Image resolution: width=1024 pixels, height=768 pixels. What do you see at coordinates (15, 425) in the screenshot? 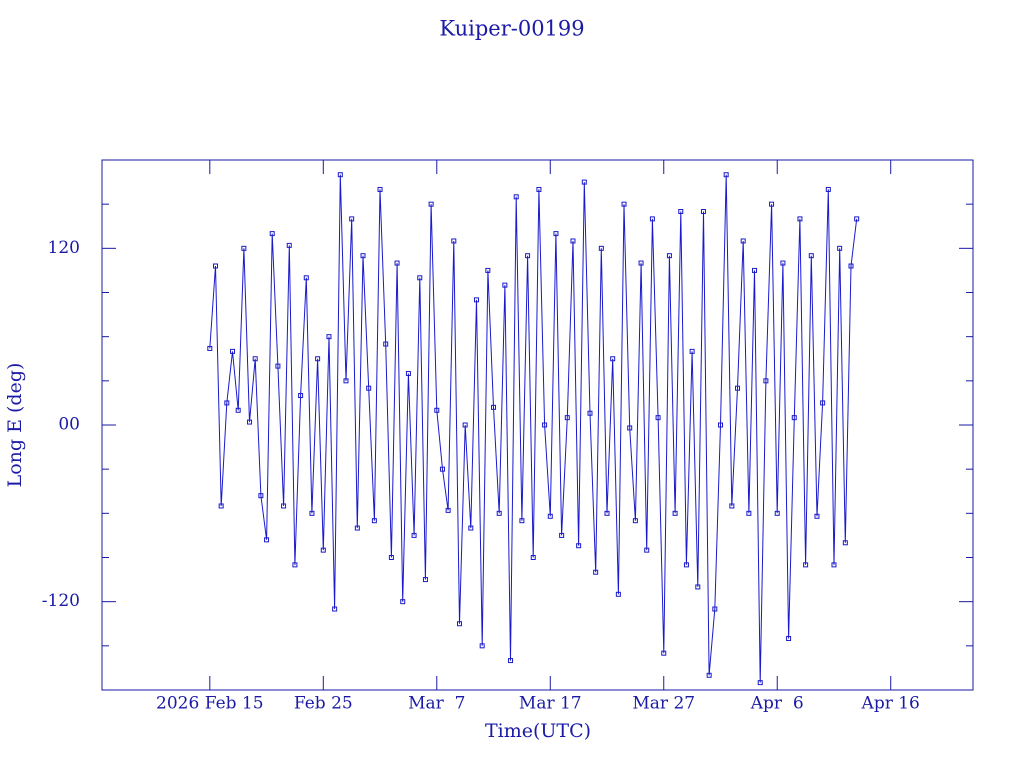
I see `y-axis-label: Long E (deg)` at bounding box center [15, 425].